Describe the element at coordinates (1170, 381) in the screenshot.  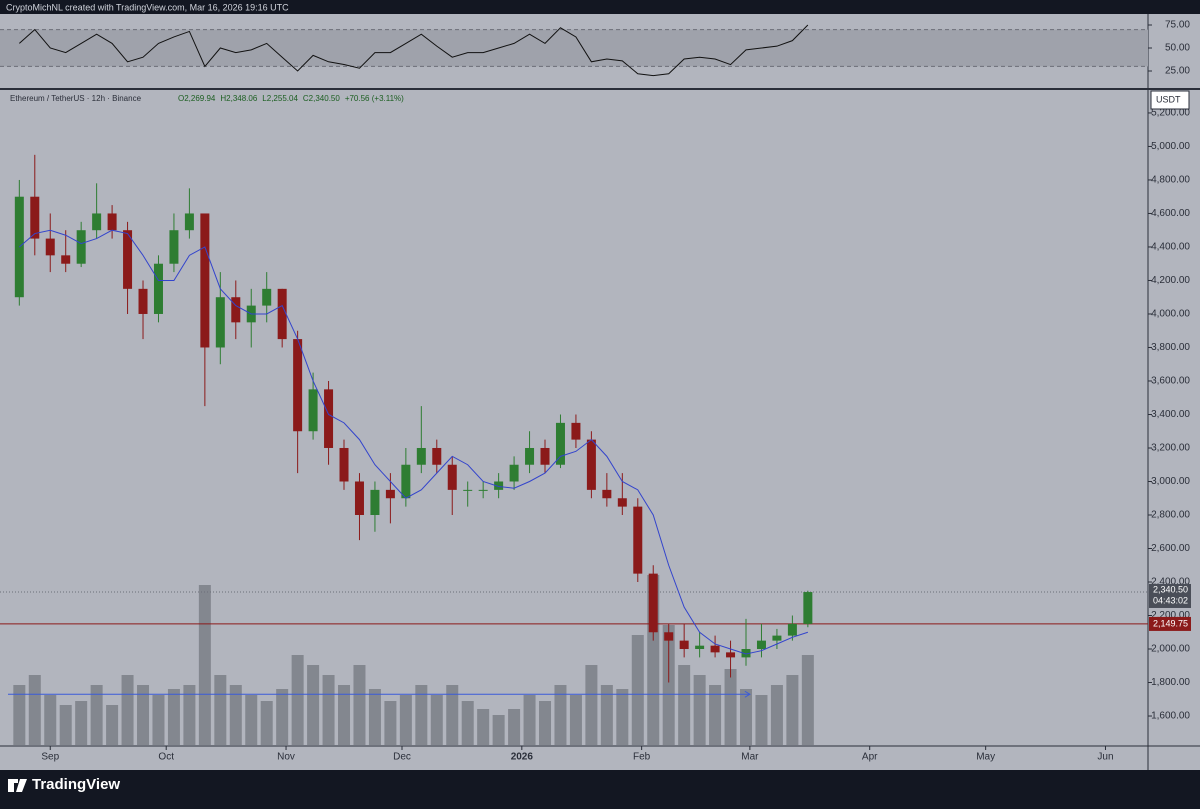
I see `y-tick-label: 3,600.00` at that location.